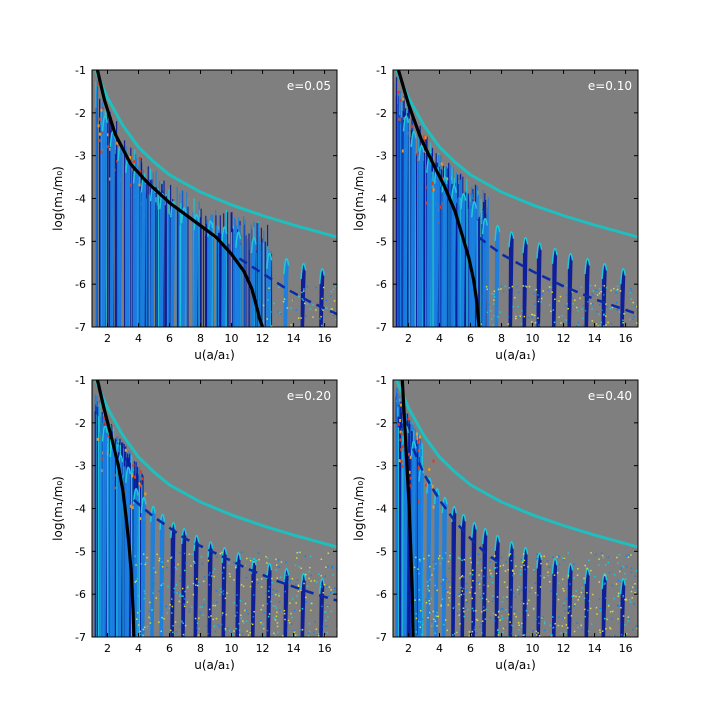 The height and width of the screenshot is (708, 708). Describe the element at coordinates (287, 286) in the screenshot. I see `dashed-curve` at that location.